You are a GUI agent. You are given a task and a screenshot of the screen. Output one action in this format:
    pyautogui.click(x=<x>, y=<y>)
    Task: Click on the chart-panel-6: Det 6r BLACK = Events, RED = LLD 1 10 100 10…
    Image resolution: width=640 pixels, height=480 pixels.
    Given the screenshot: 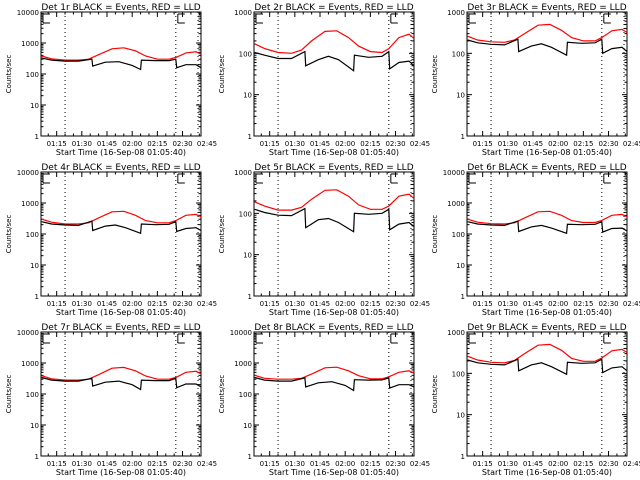 What is the action you would take?
    pyautogui.click(x=535, y=240)
    